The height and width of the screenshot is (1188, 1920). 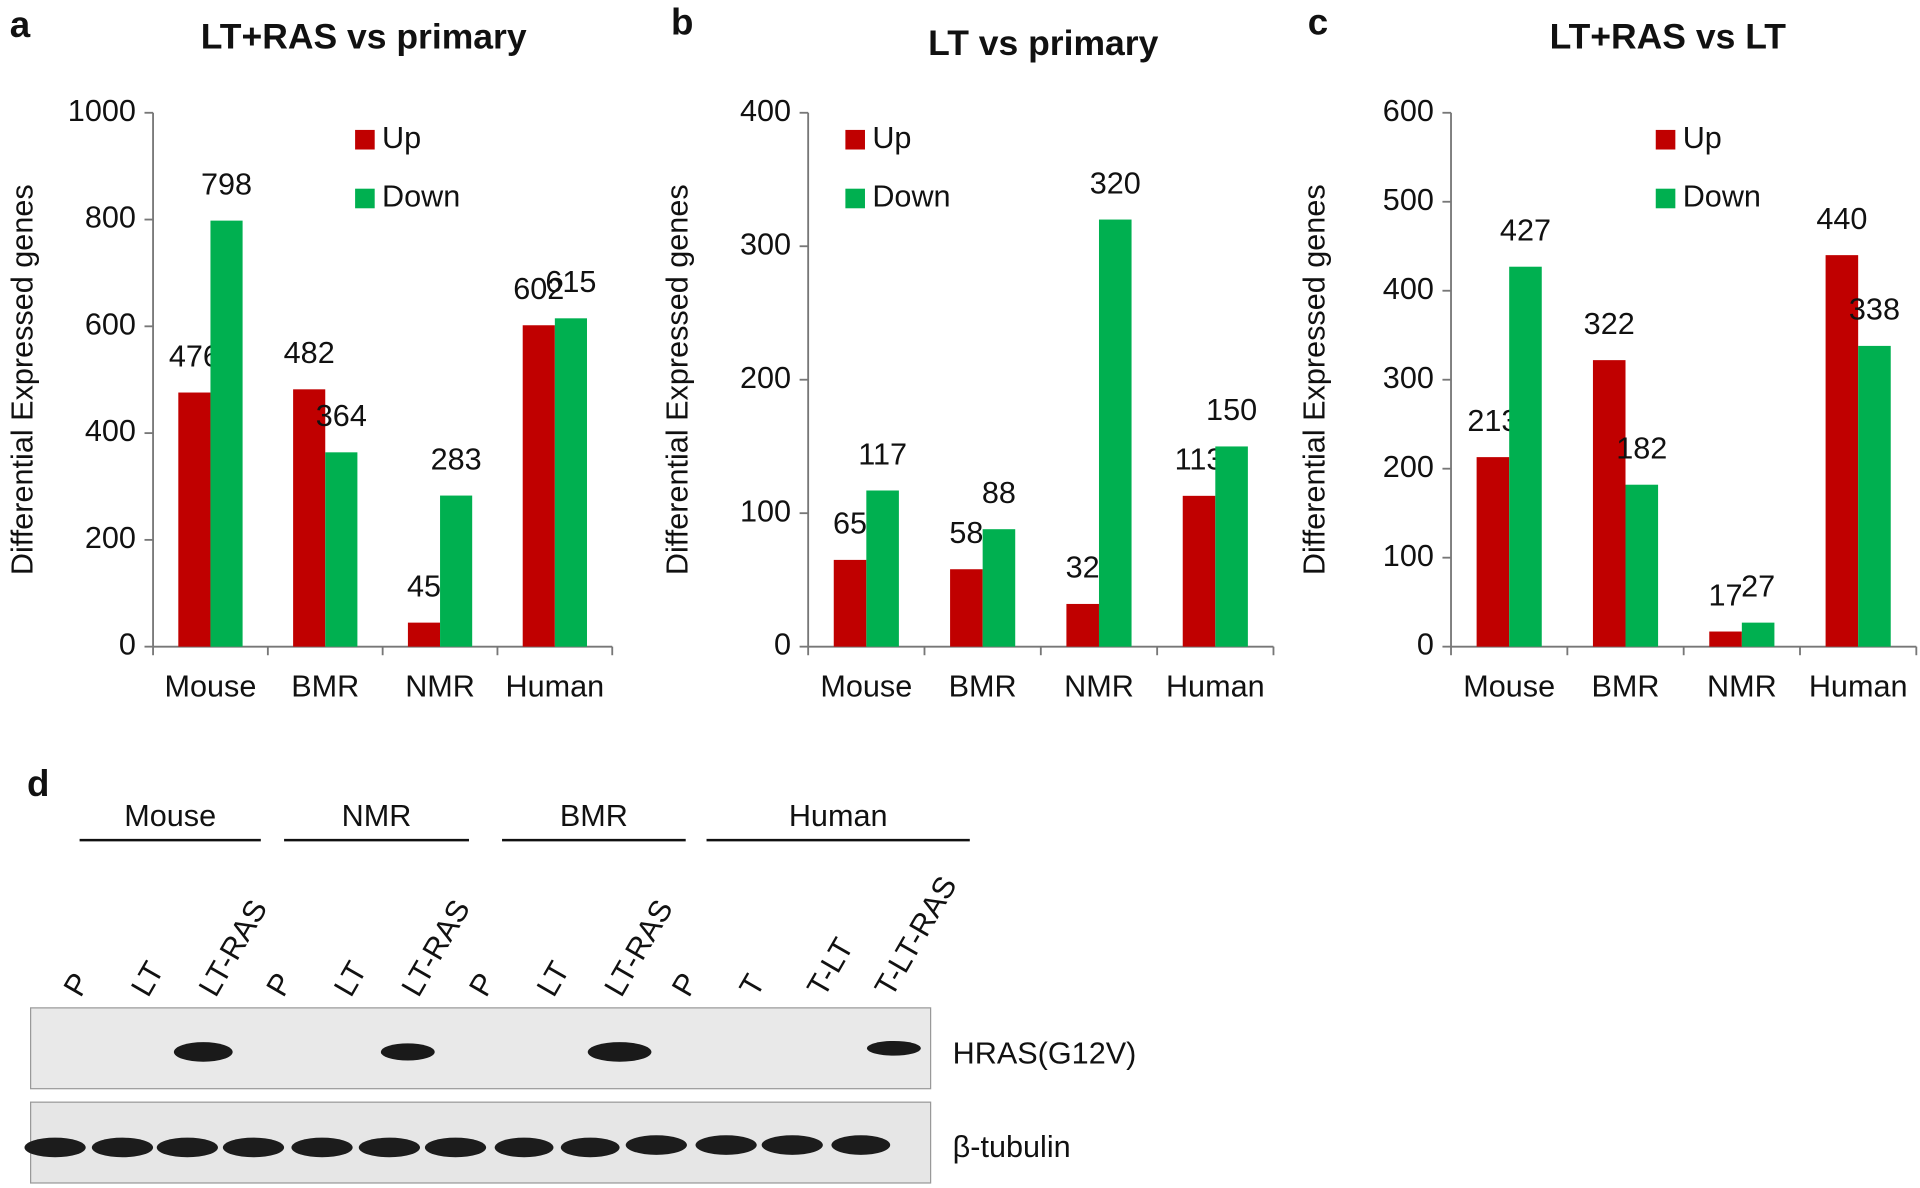 What do you see at coordinates (1231, 410) in the screenshot?
I see `value-label: 150` at bounding box center [1231, 410].